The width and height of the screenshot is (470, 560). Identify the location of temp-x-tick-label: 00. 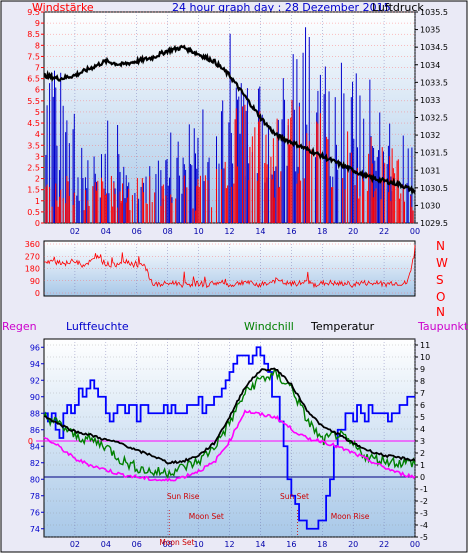
(415, 544).